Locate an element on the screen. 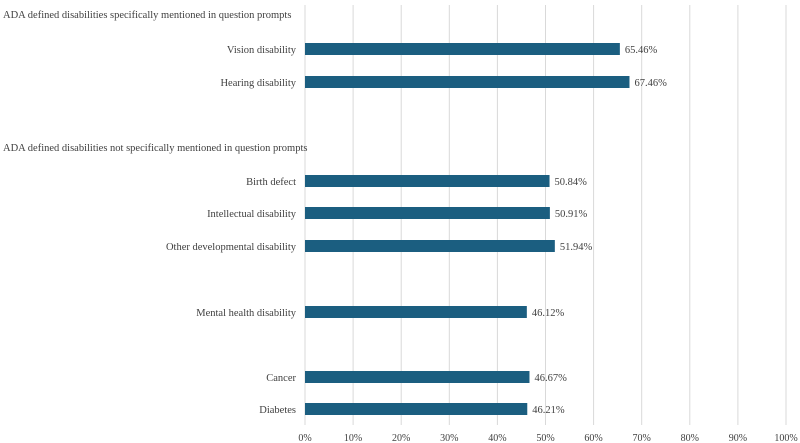 The image size is (800, 443). category-label-birth-defect: Birth defect is located at coordinates (271, 182).